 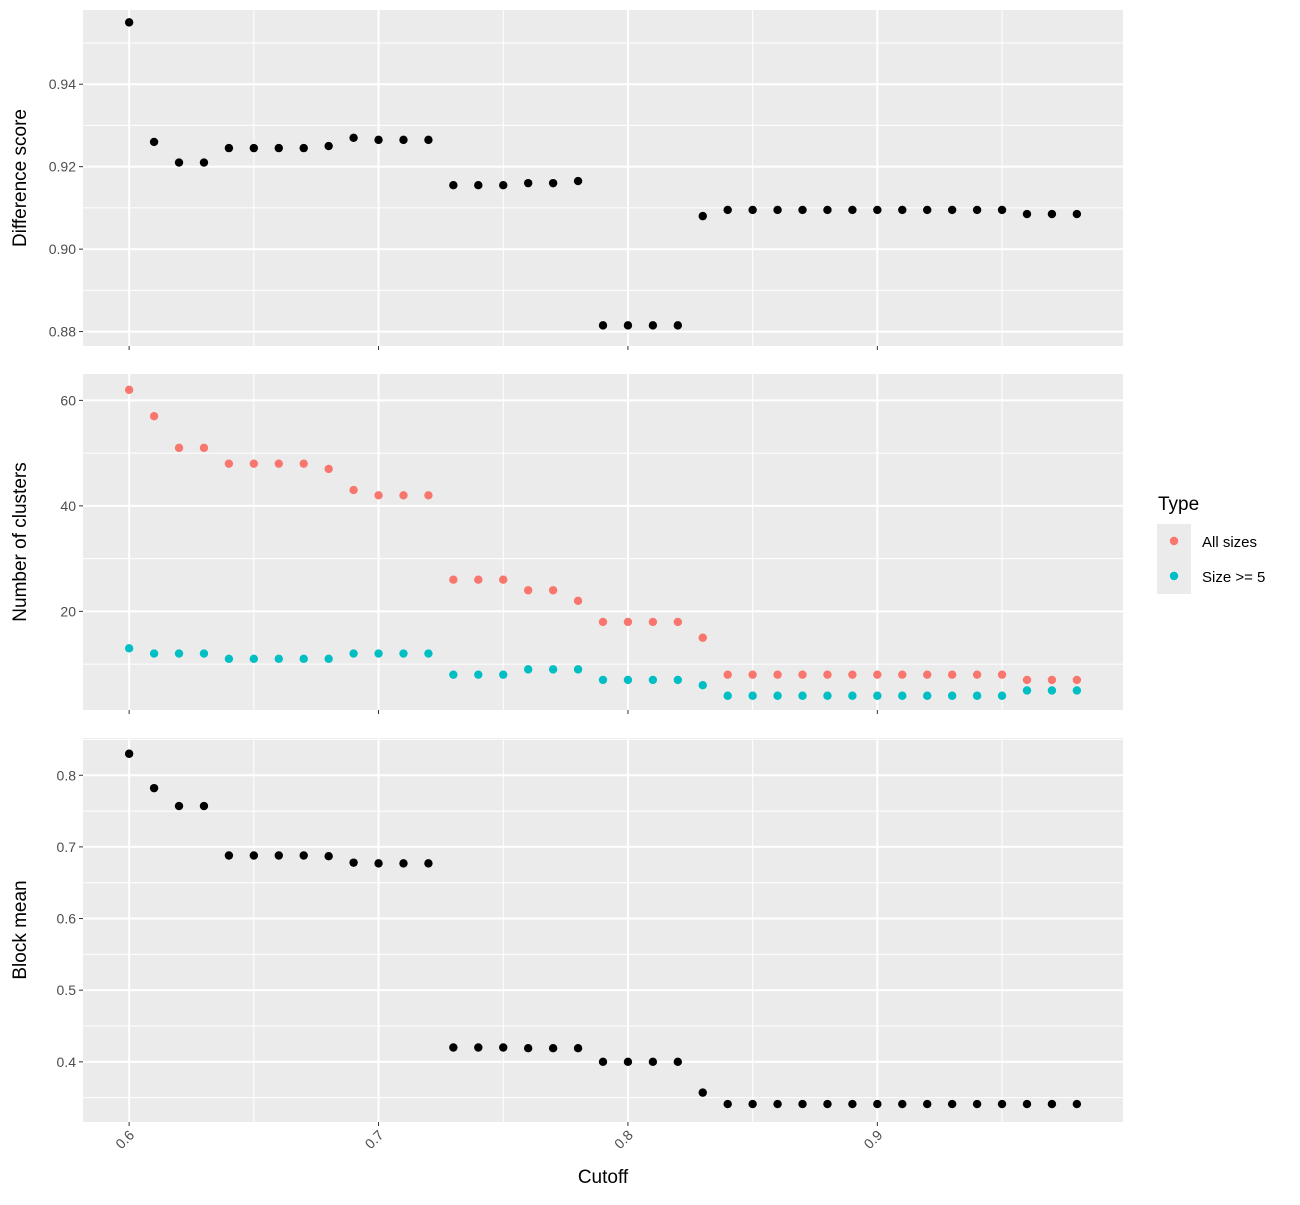 What do you see at coordinates (20, 929) in the screenshot?
I see `y-axis-title: Block mean` at bounding box center [20, 929].